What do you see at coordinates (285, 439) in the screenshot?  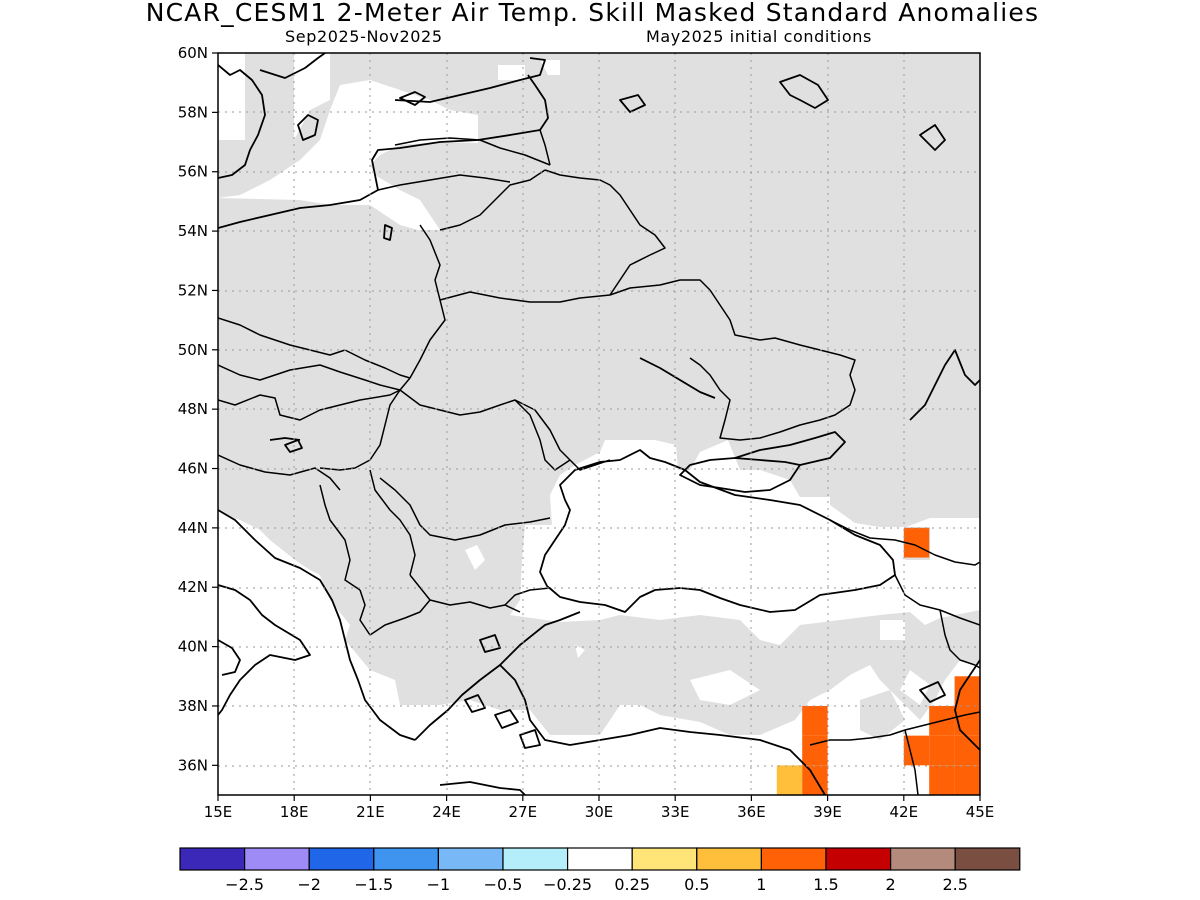 I see `danube-river` at bounding box center [285, 439].